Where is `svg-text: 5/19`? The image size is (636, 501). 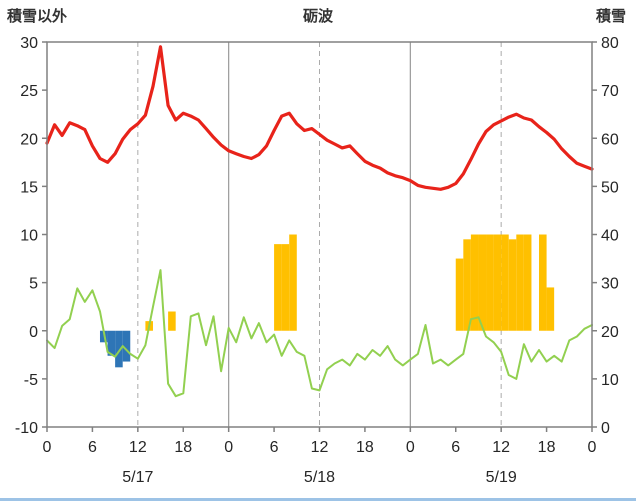
svg-text: 5/19 is located at coordinates (501, 477).